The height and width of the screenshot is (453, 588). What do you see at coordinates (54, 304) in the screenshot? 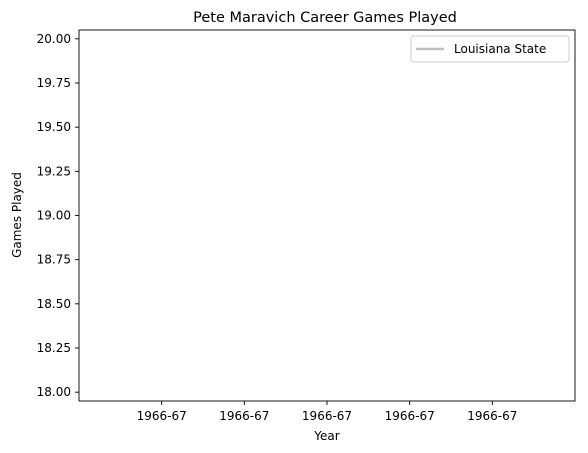
I see `y-tick-label: 18.50` at bounding box center [54, 304].